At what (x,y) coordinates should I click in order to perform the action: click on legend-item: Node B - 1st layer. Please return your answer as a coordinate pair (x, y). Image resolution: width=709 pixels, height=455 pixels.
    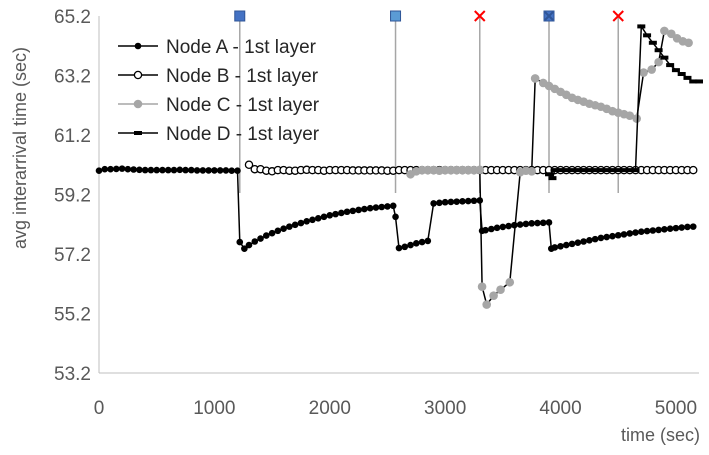
    Looking at the image, I should click on (218, 76).